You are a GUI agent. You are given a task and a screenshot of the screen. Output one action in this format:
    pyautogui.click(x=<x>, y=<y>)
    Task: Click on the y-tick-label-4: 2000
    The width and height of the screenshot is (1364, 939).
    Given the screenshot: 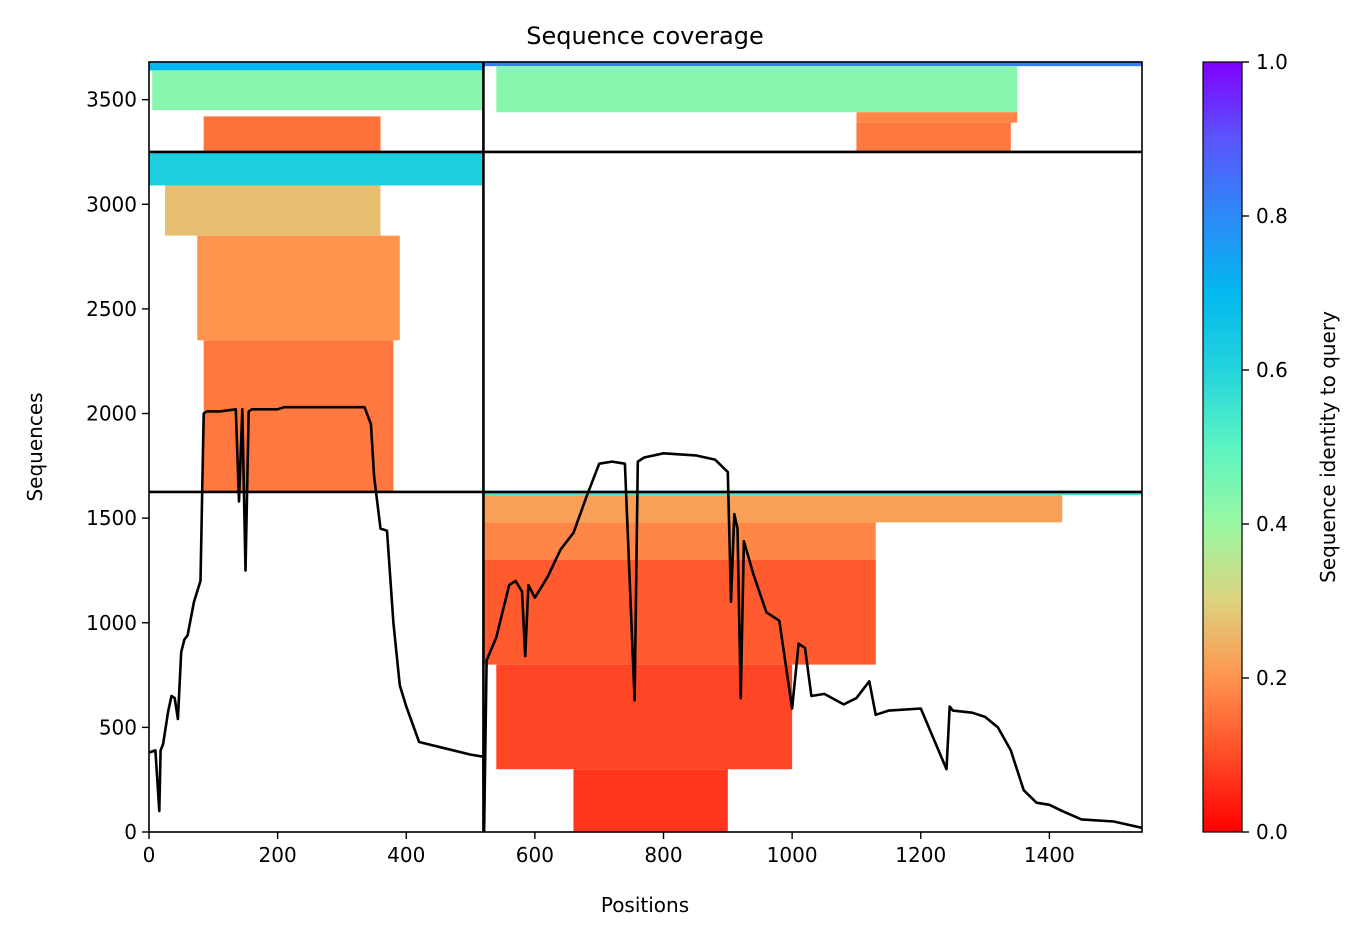 What is the action you would take?
    pyautogui.click(x=111, y=414)
    